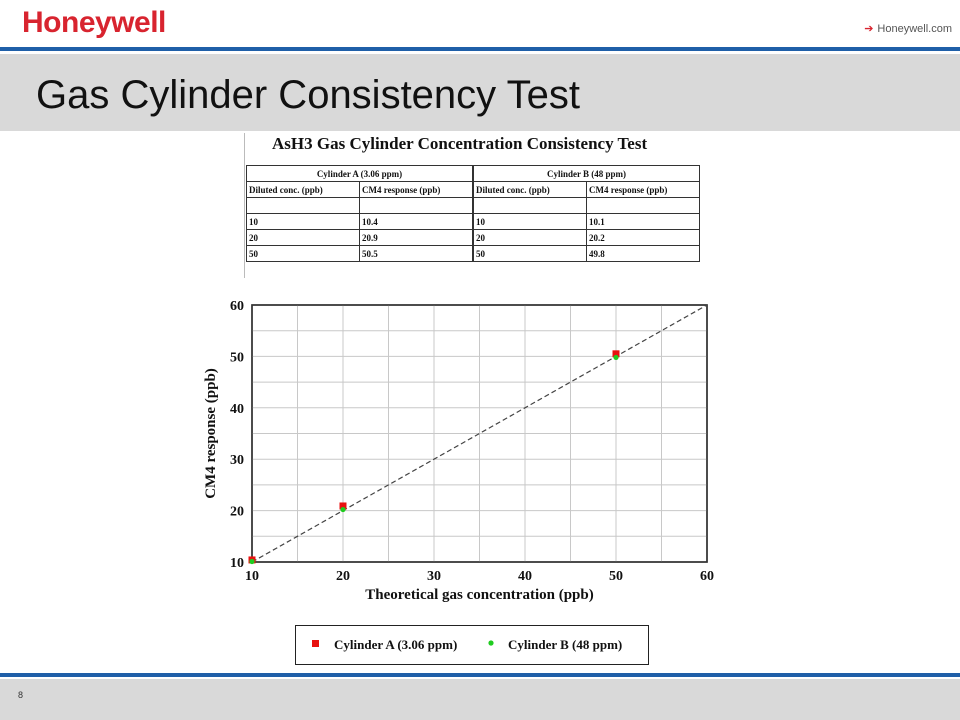  Describe the element at coordinates (707, 576) in the screenshot. I see `x-tick-label: 60` at that location.